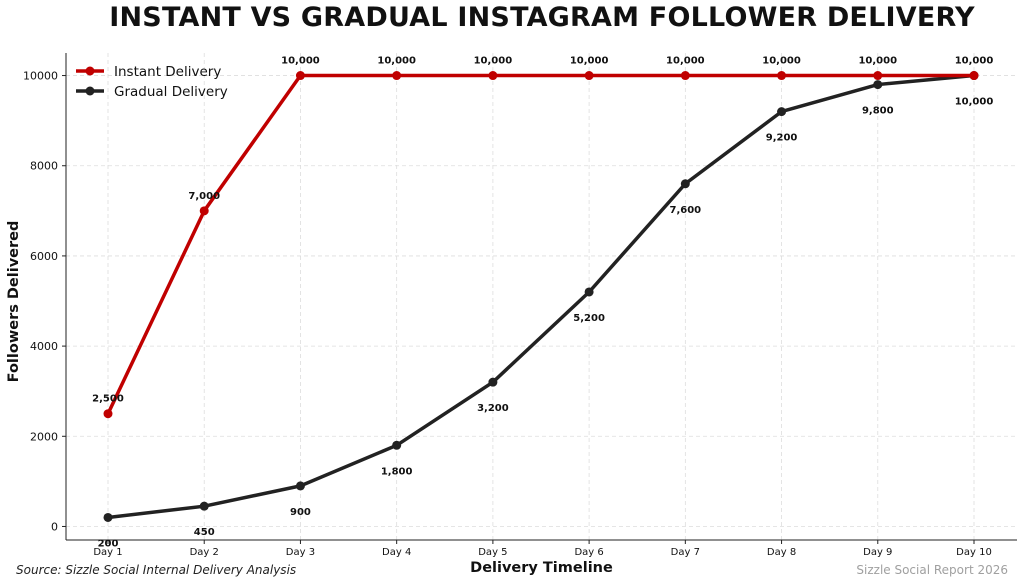  What do you see at coordinates (204, 532) in the screenshot?
I see `data-label: 450` at bounding box center [204, 532].